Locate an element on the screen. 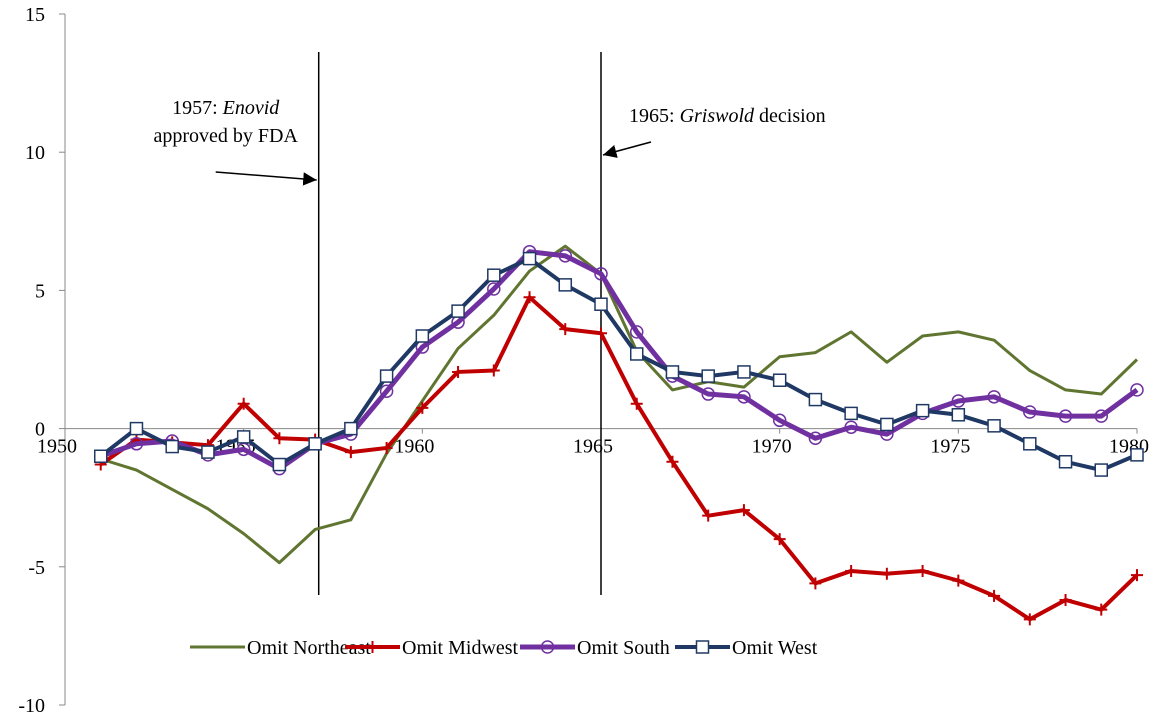 This screenshot has width=1170, height=719. annotation-text: 1957: is located at coordinates (197, 108).